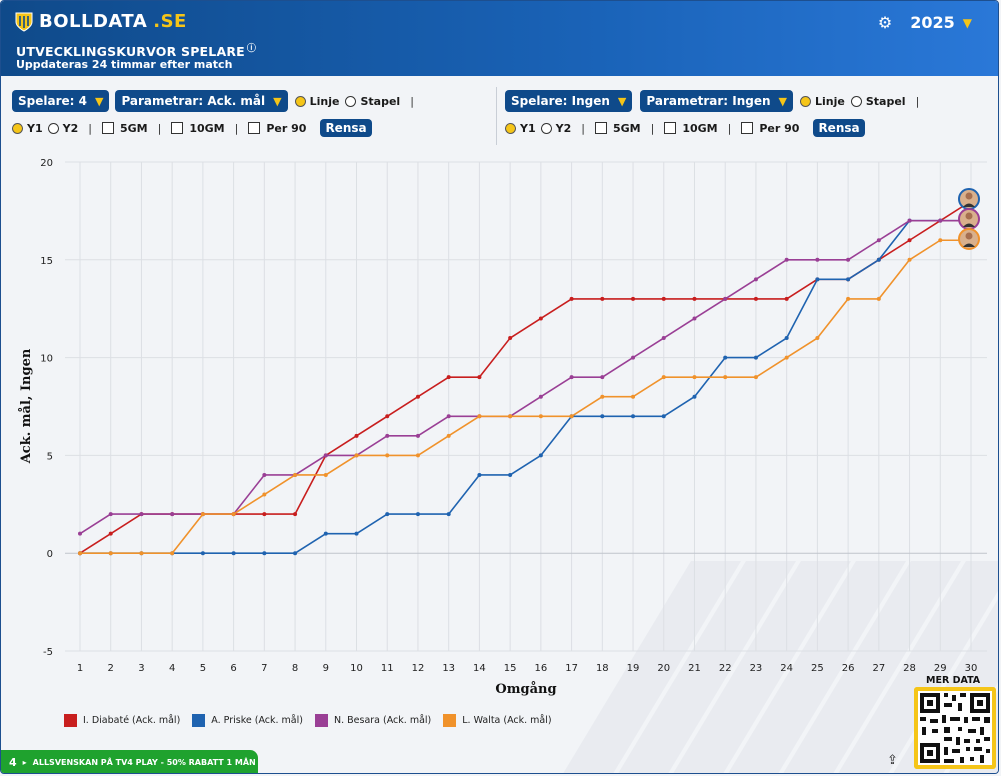 This screenshot has width=1001, height=776. I want to click on right-check-5gm, so click(600, 128).